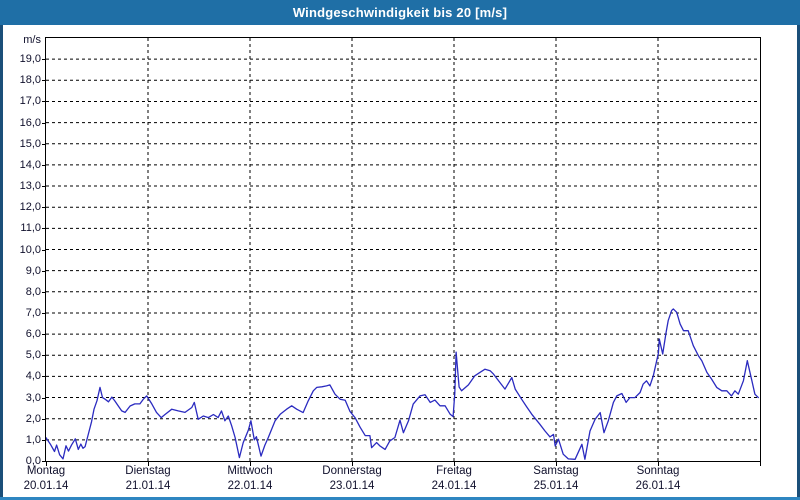 The width and height of the screenshot is (800, 500). What do you see at coordinates (352, 486) in the screenshot?
I see `x-axis-date-label: 23.01.14` at bounding box center [352, 486].